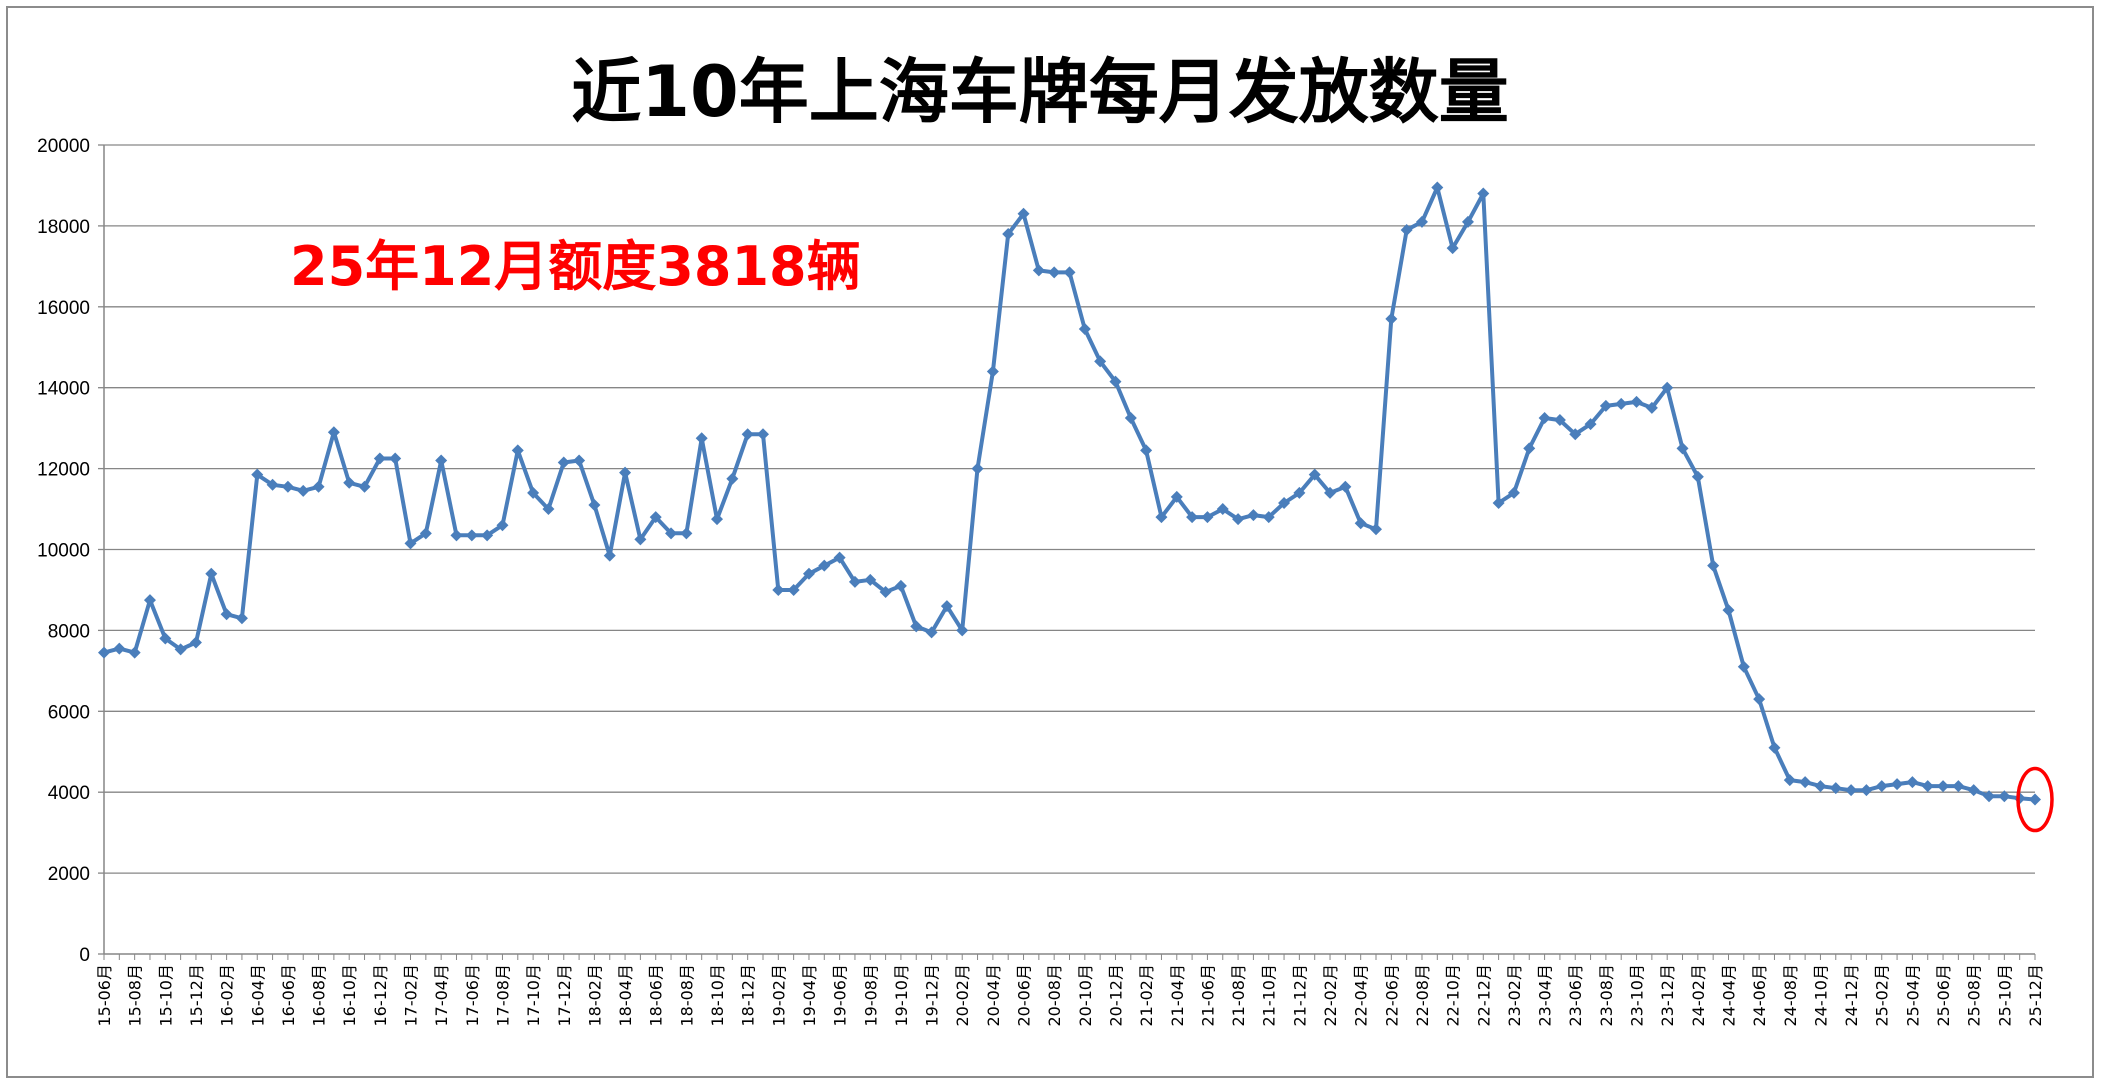  Describe the element at coordinates (840, 995) in the screenshot. I see `x-tick-label: 19-06月` at that location.